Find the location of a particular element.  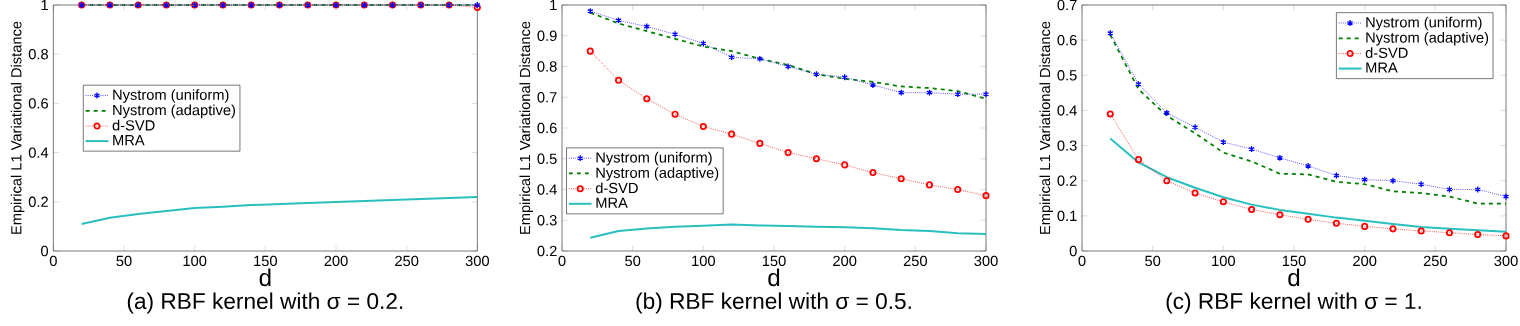

y-tick-label: 0 is located at coordinates (1073, 251).